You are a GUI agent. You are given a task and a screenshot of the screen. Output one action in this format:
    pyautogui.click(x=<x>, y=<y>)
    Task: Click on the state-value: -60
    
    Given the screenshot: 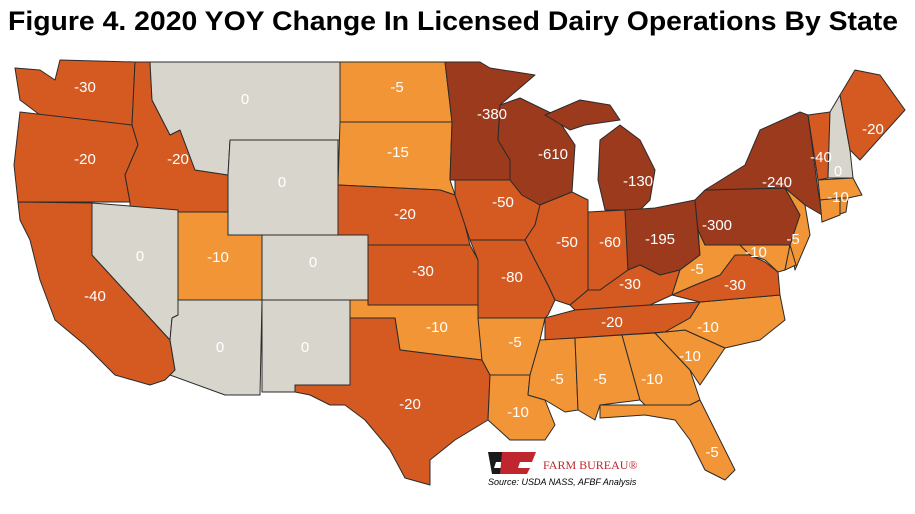 What is the action you would take?
    pyautogui.click(x=610, y=242)
    